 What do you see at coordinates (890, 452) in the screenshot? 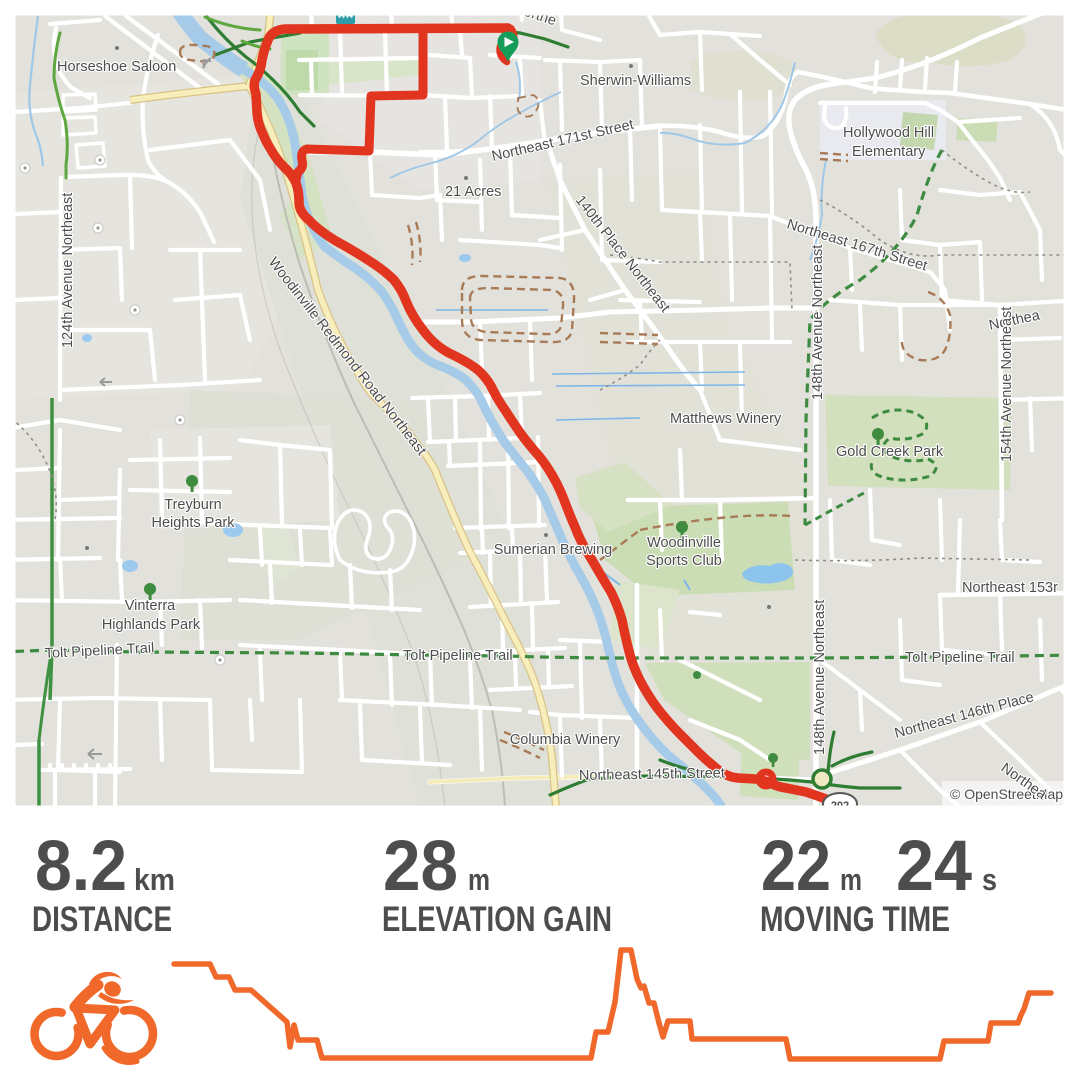
I see `svg-text: Gold Creek Park` at bounding box center [890, 452].